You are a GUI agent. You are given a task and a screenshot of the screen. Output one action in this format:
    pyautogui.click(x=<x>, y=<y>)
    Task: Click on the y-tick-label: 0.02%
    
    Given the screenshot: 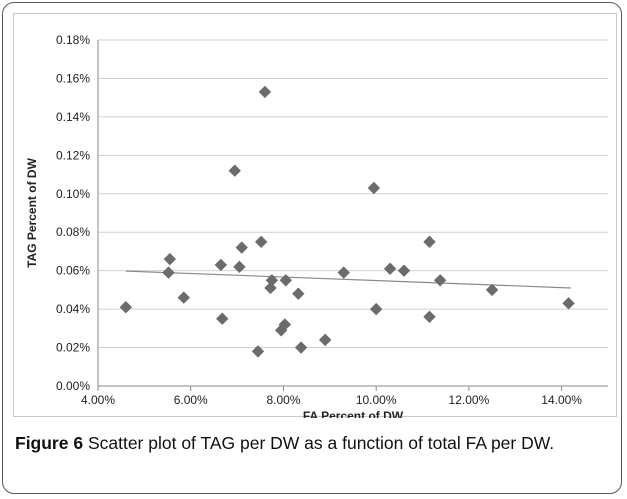 What is the action you would take?
    pyautogui.click(x=73, y=348)
    